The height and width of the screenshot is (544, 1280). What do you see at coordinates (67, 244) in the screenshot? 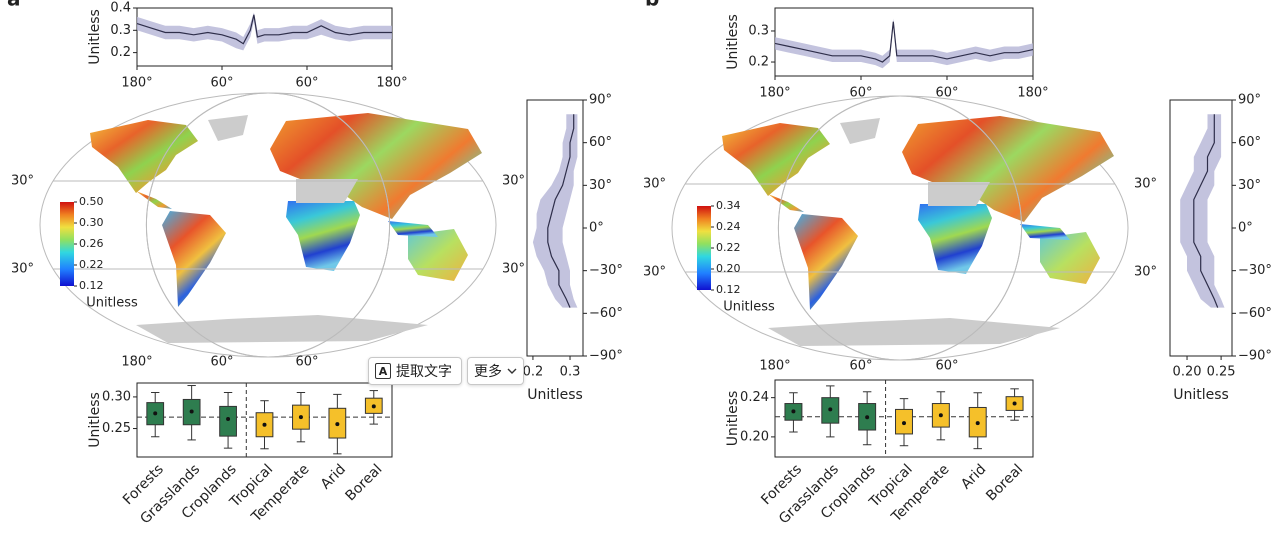
I see `colorbar` at bounding box center [67, 244].